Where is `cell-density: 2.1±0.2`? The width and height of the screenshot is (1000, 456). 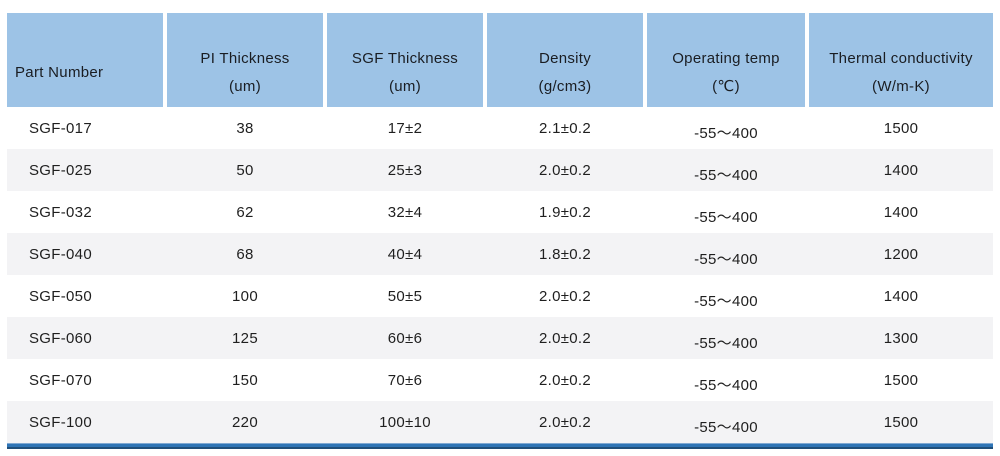 cell-density: 2.1±0.2 is located at coordinates (565, 128).